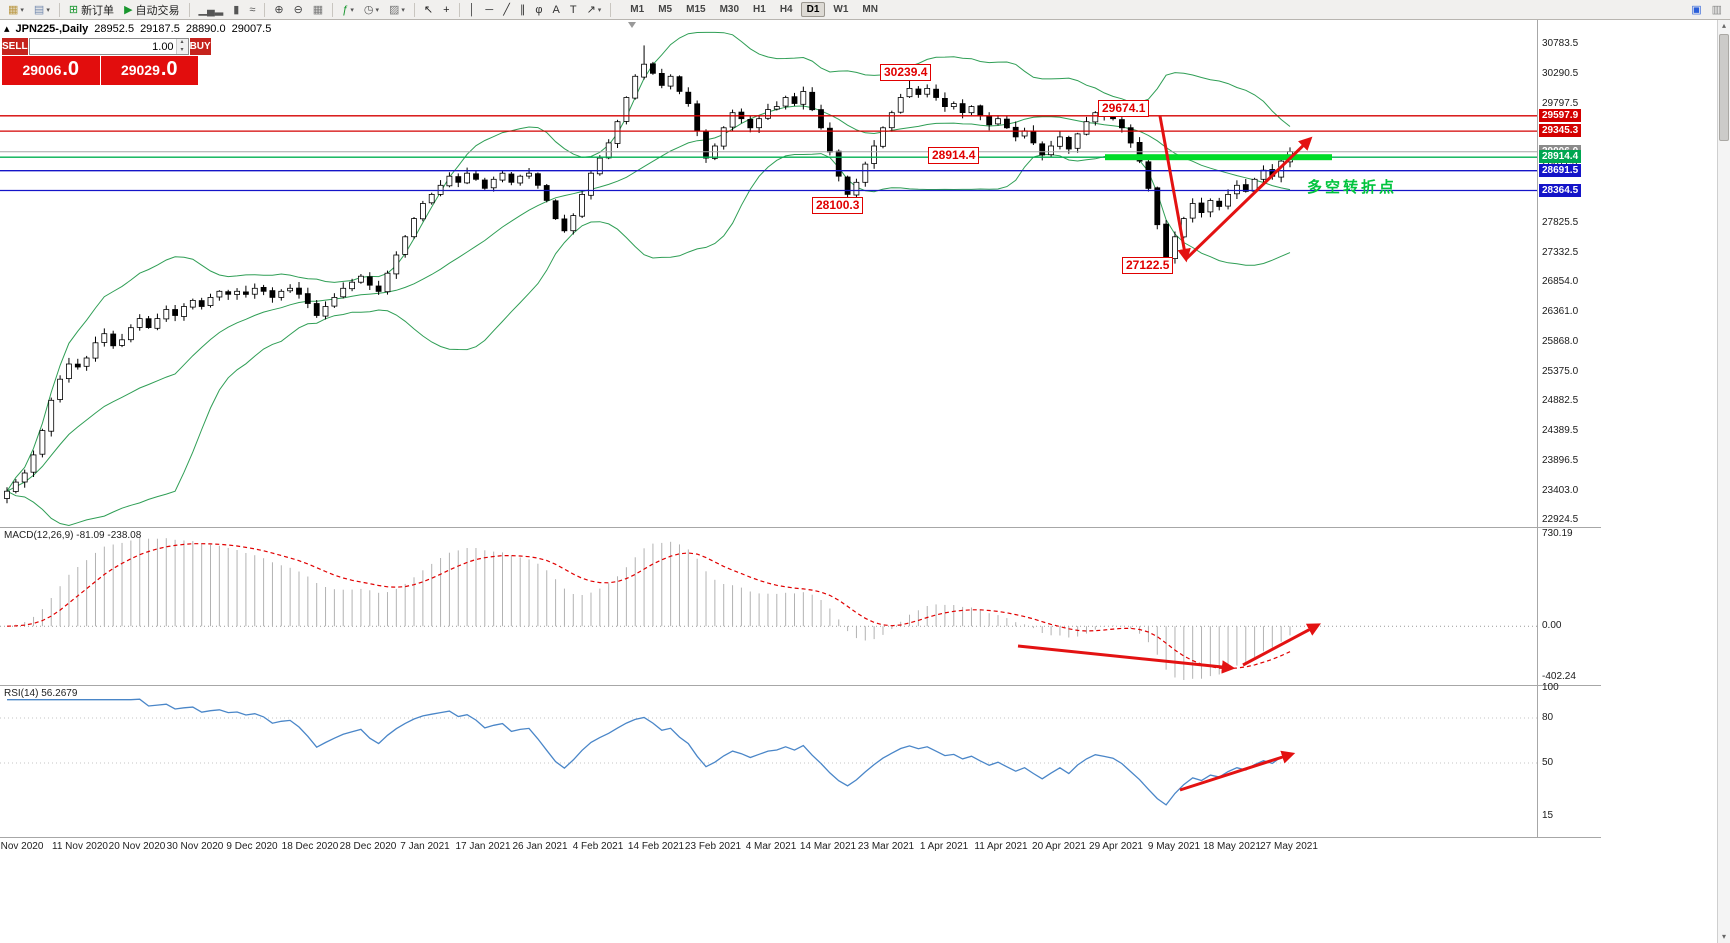 This screenshot has height=943, width=1730. I want to click on timeframe-h4: H4, so click(786, 9).